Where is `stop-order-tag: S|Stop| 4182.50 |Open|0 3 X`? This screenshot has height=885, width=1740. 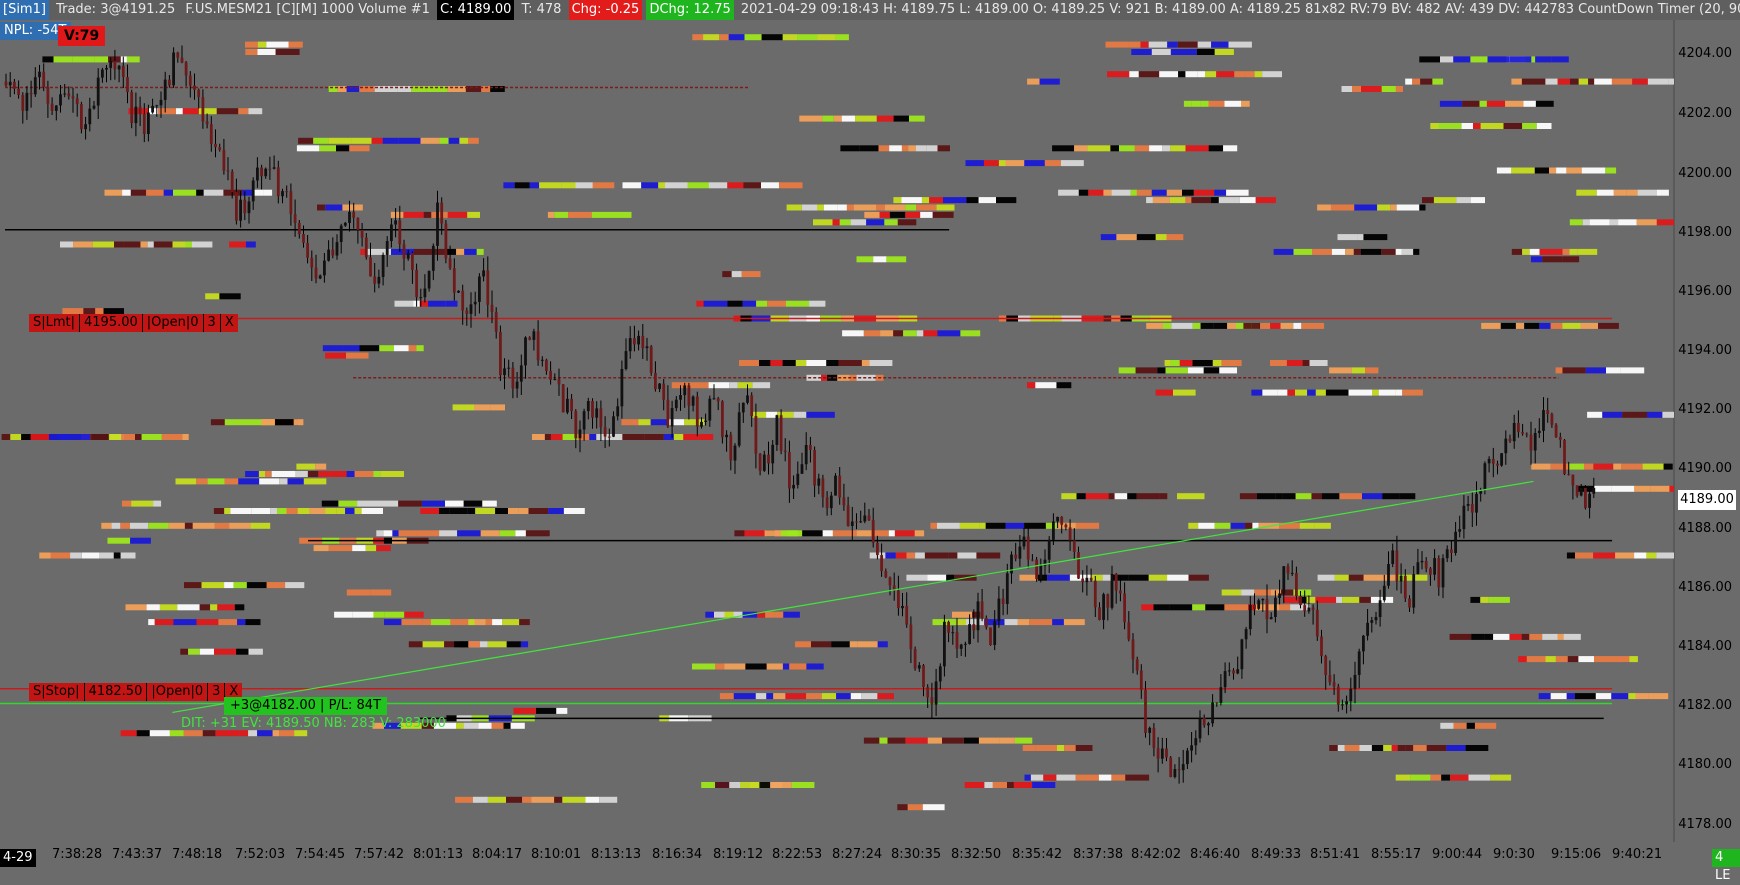 stop-order-tag: S|Stop| 4182.50 |Open|0 3 X is located at coordinates (136, 692).